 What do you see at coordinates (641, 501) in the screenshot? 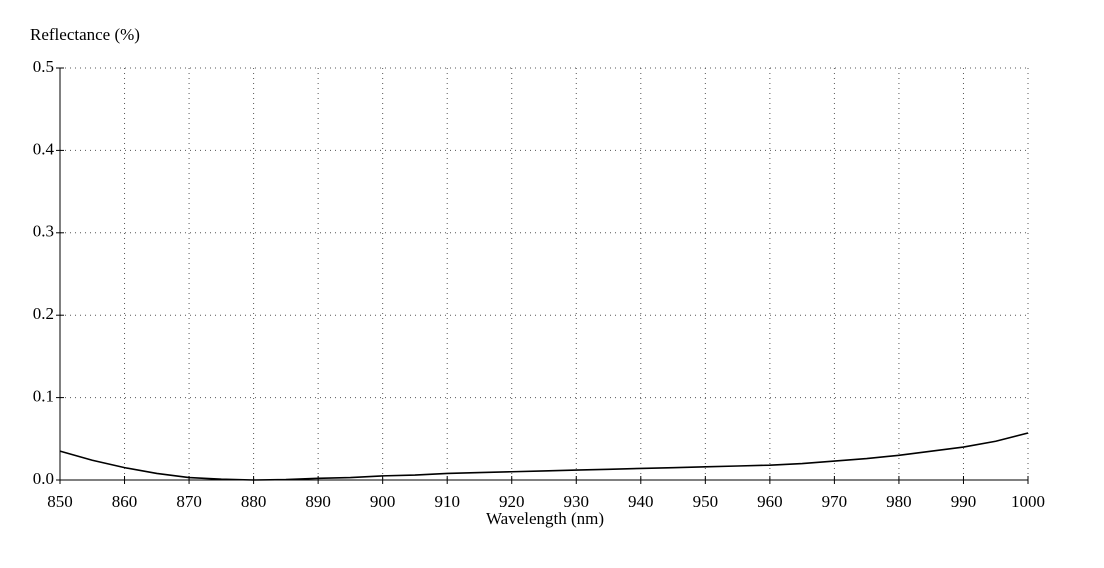
I see `x-tick-label: 940` at bounding box center [641, 501].